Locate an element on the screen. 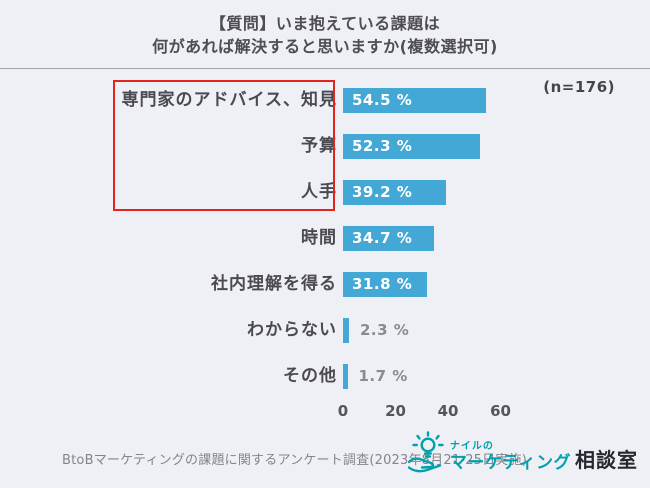  x-axis-tick: 20 is located at coordinates (395, 411).